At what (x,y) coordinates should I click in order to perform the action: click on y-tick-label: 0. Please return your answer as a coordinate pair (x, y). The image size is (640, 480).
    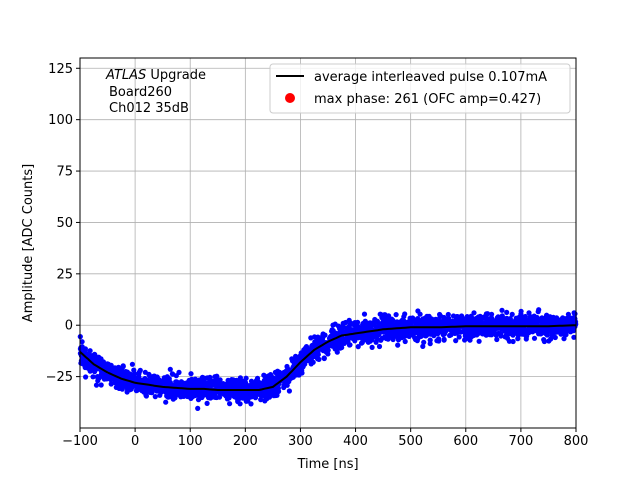
    Looking at the image, I should click on (69, 326).